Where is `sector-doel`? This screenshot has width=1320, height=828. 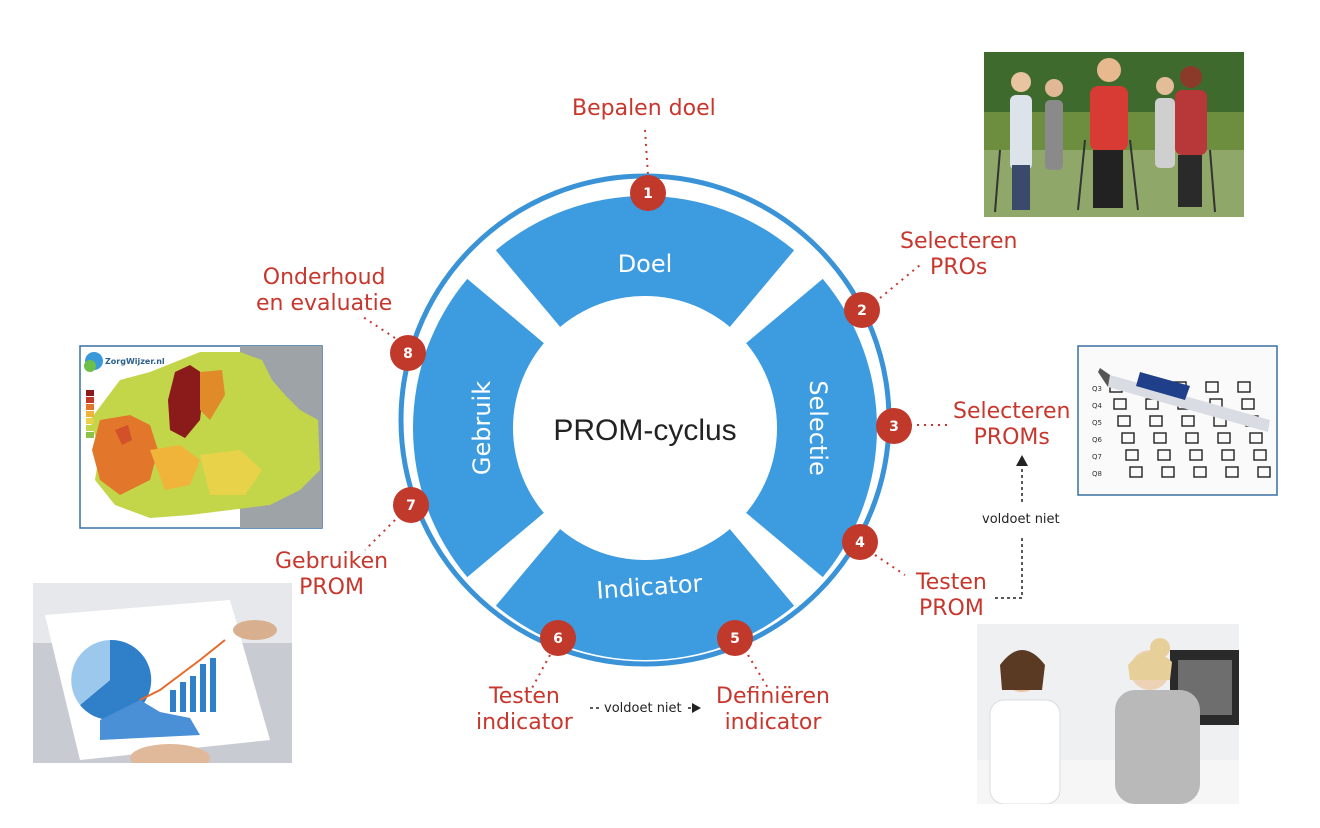
sector-doel is located at coordinates (645, 266).